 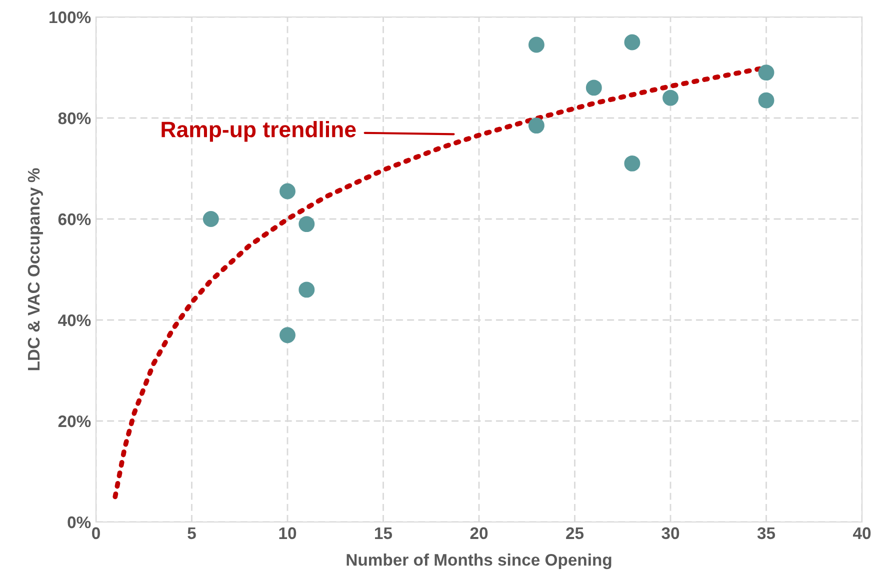 What do you see at coordinates (74, 118) in the screenshot?
I see `y-tick-label: 80%` at bounding box center [74, 118].